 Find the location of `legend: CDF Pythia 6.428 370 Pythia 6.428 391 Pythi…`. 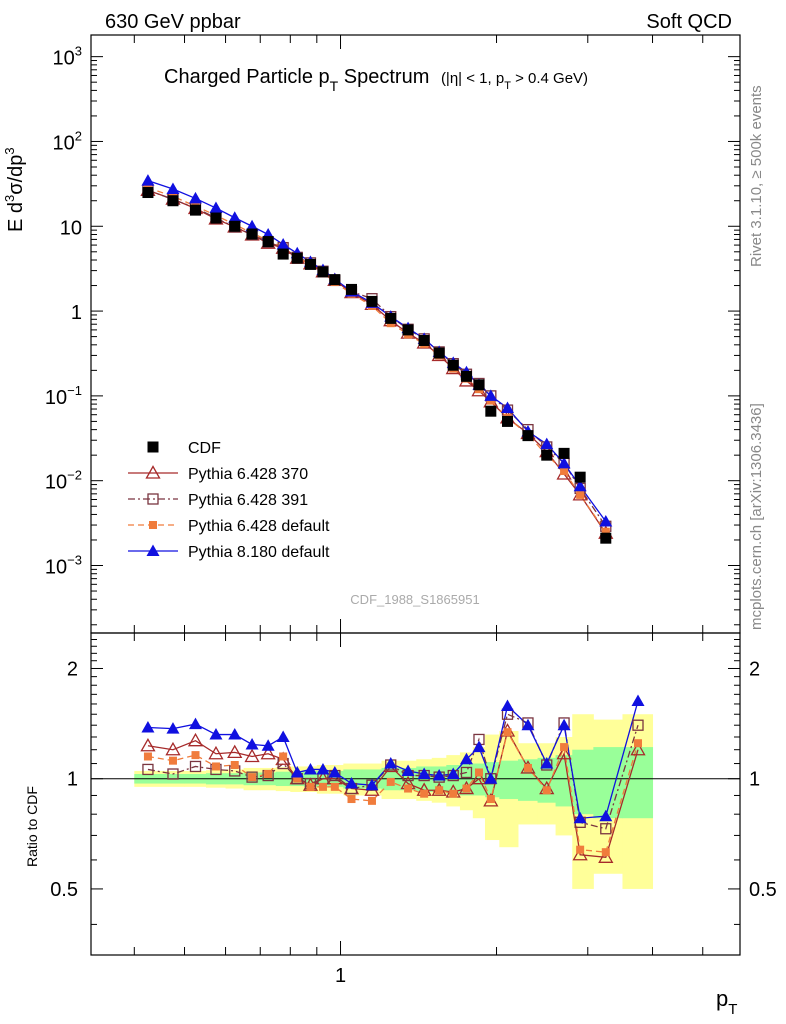

legend: CDF Pythia 6.428 370 Pythia 6.428 391 Pythi… is located at coordinates (229, 500).